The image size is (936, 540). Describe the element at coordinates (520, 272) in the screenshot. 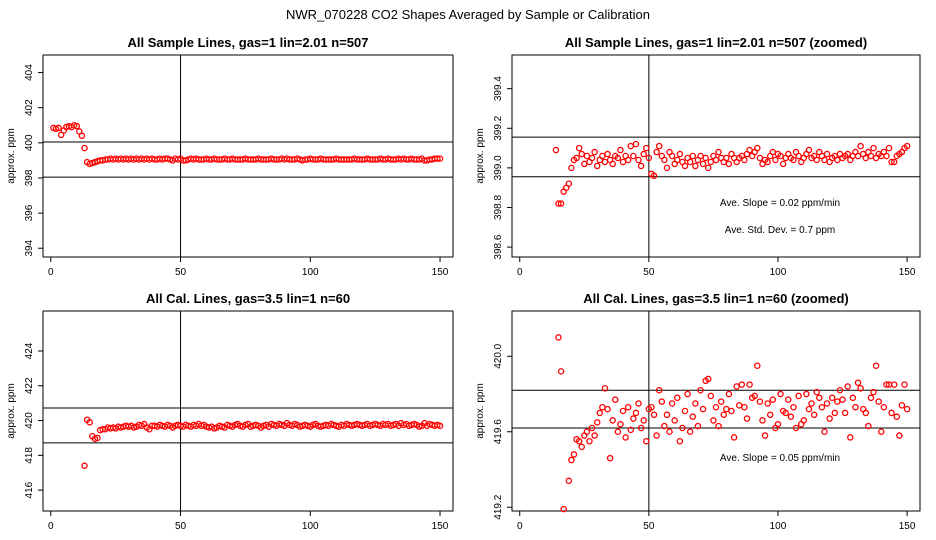

I see `x-tick-label: 0` at that location.